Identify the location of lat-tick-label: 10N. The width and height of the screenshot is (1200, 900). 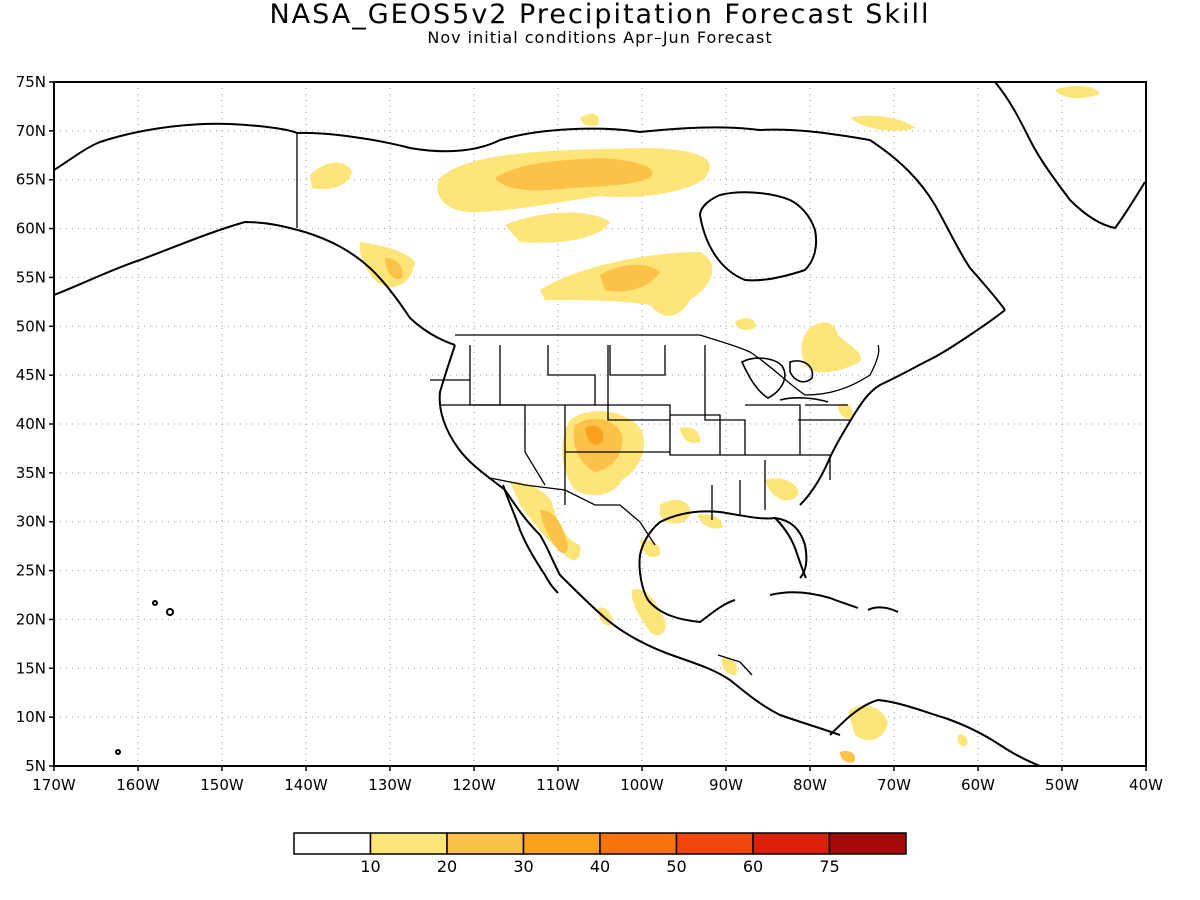
(31, 717).